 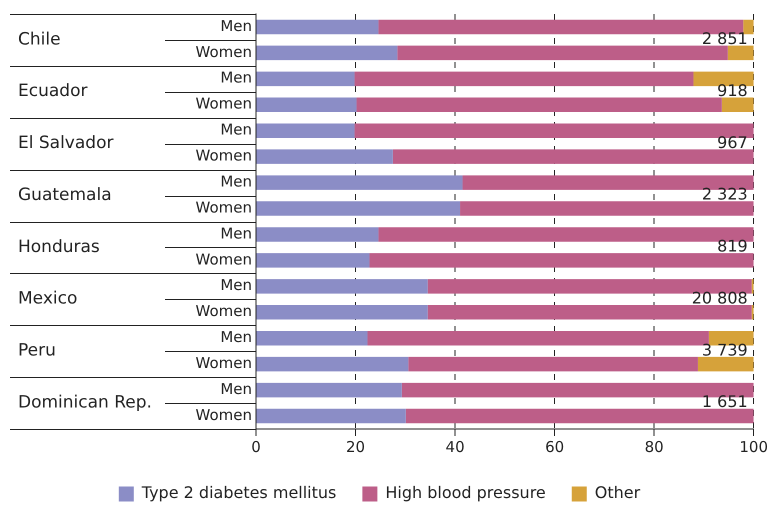 I want to click on legend-label: High blood pressure, so click(x=465, y=492).